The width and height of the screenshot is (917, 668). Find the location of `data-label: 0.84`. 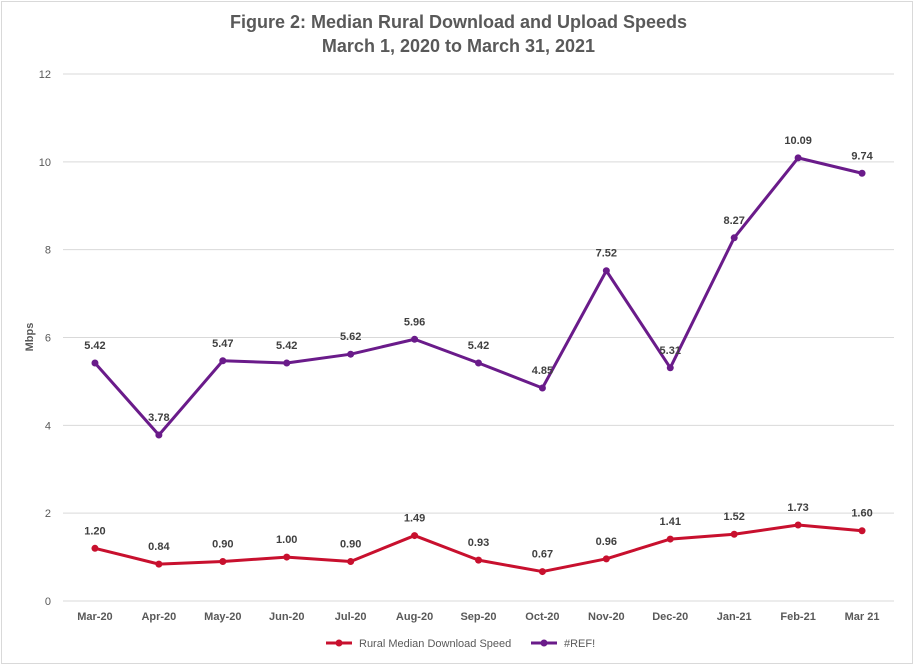

data-label: 0.84 is located at coordinates (159, 547).